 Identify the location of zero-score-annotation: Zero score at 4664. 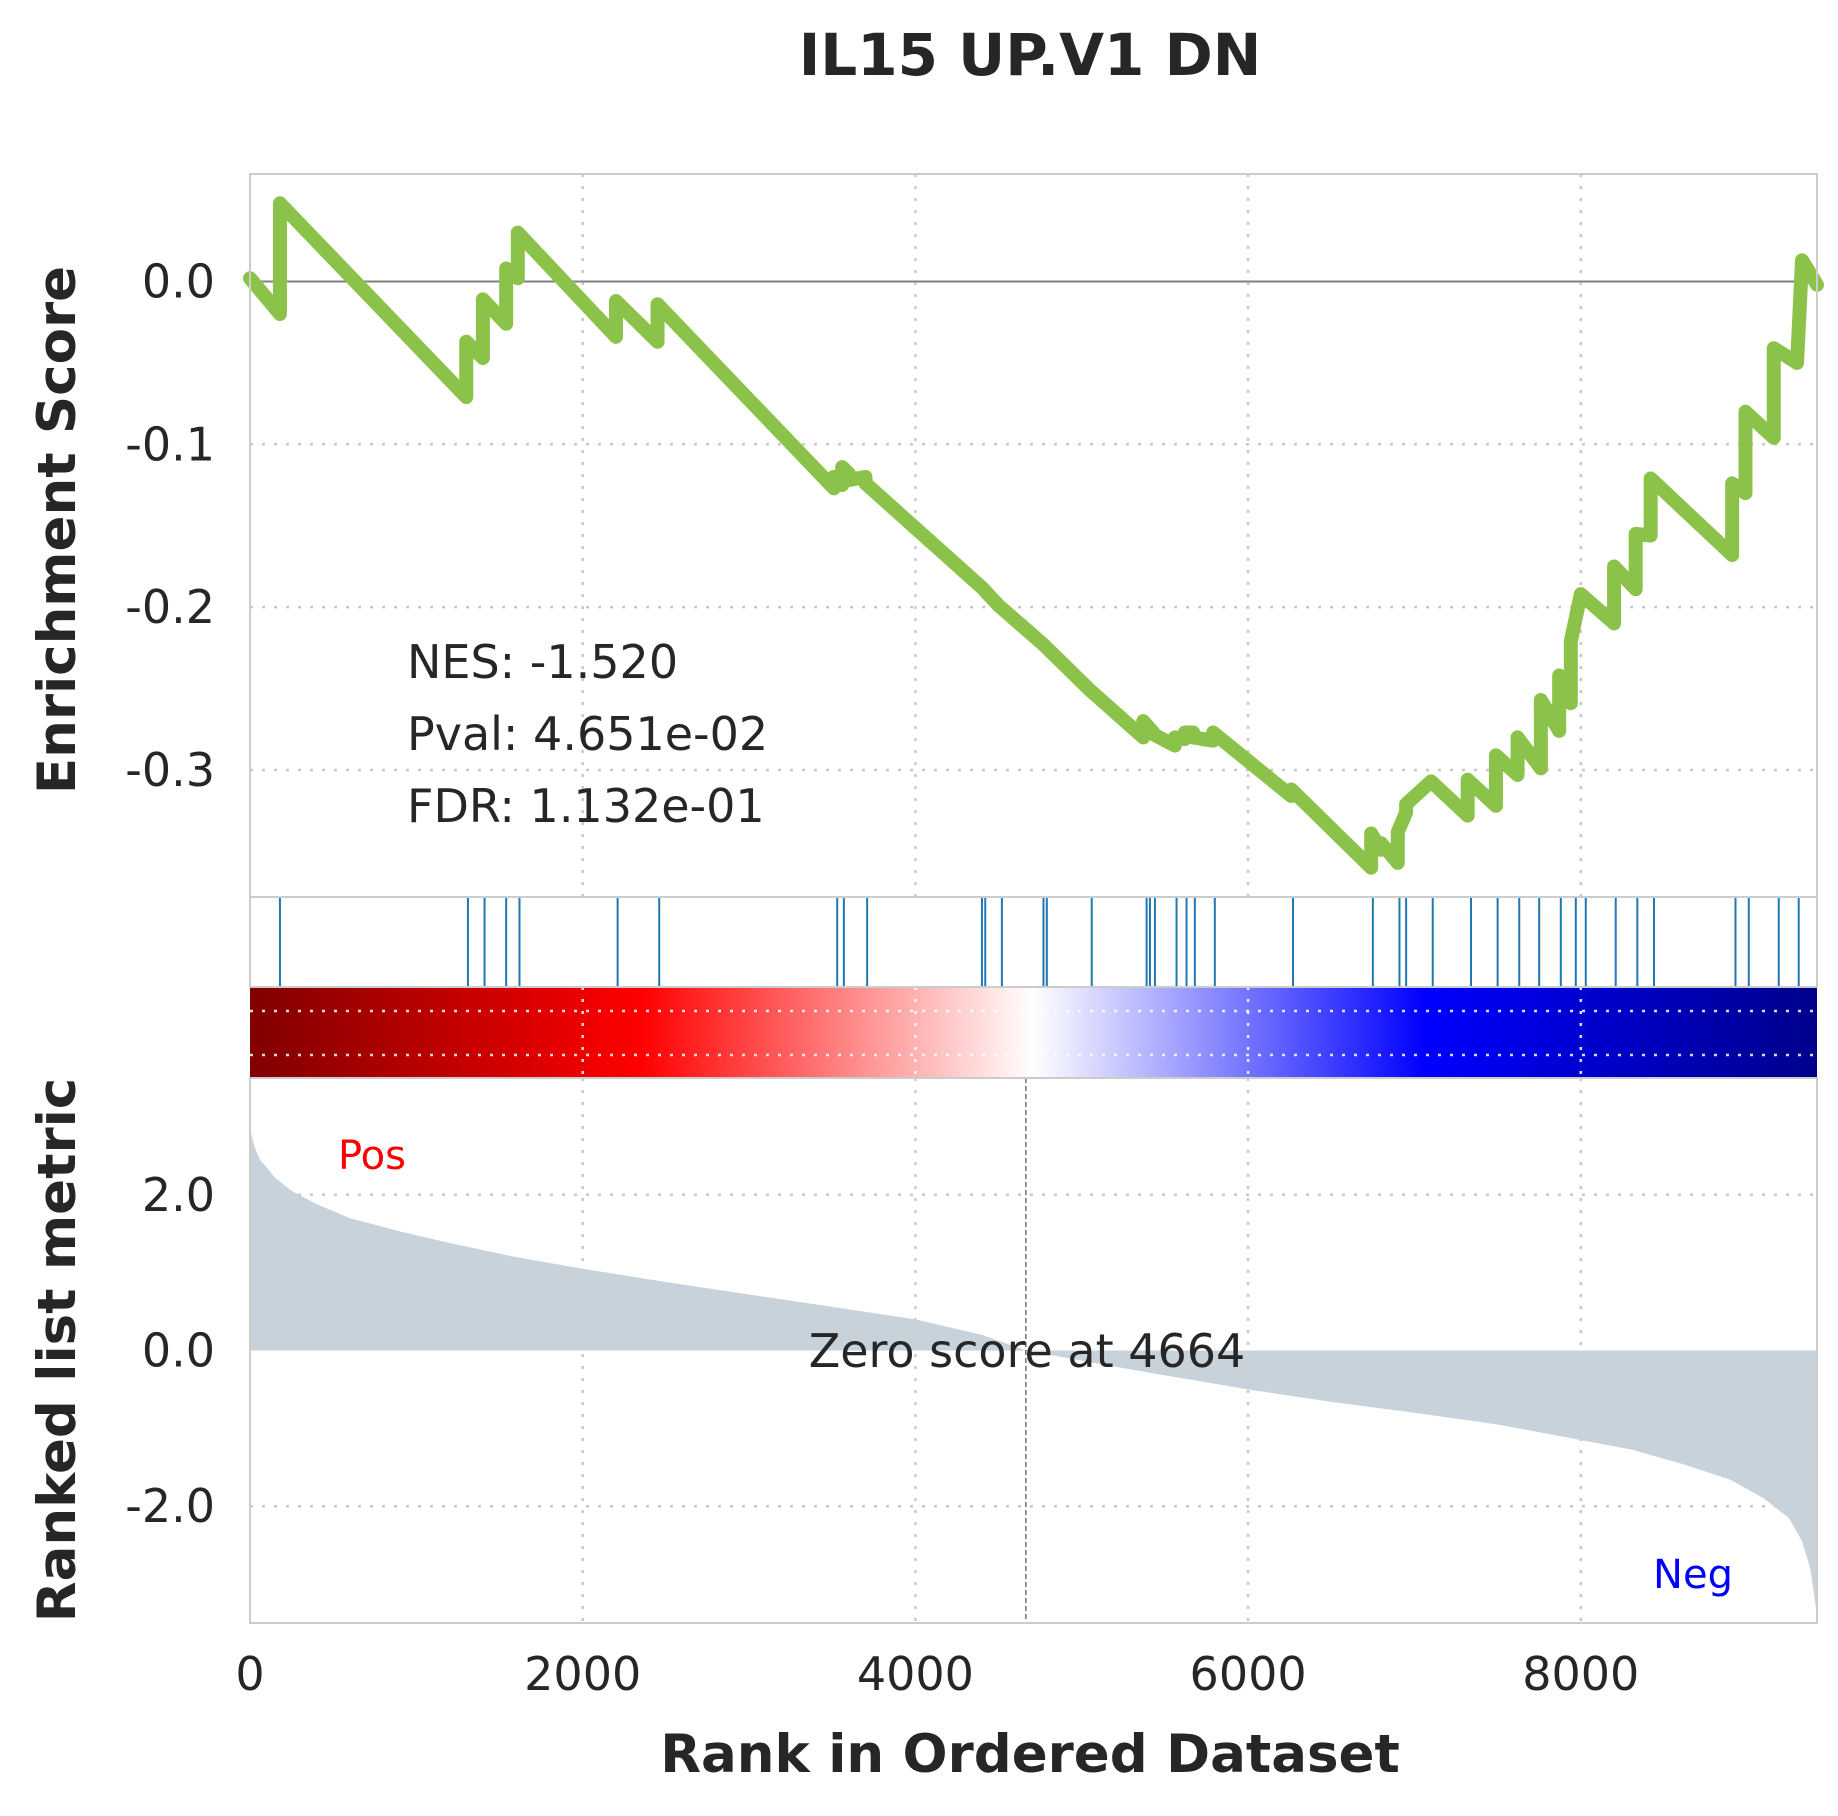
(1027, 1351).